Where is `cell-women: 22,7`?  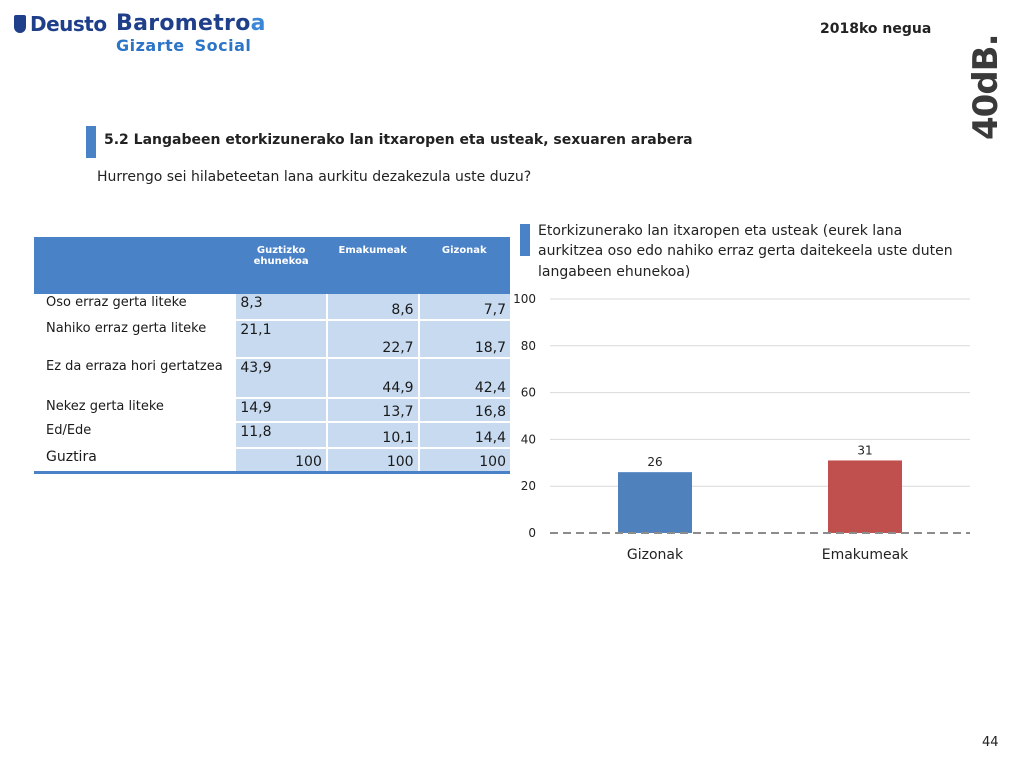 cell-women: 22,7 is located at coordinates (372, 339).